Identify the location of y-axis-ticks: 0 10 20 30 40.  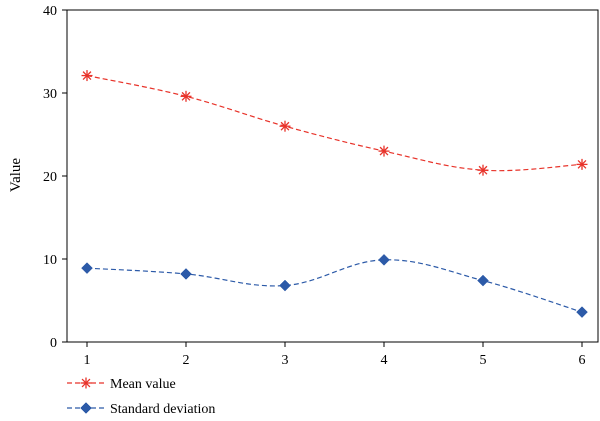
(55, 177).